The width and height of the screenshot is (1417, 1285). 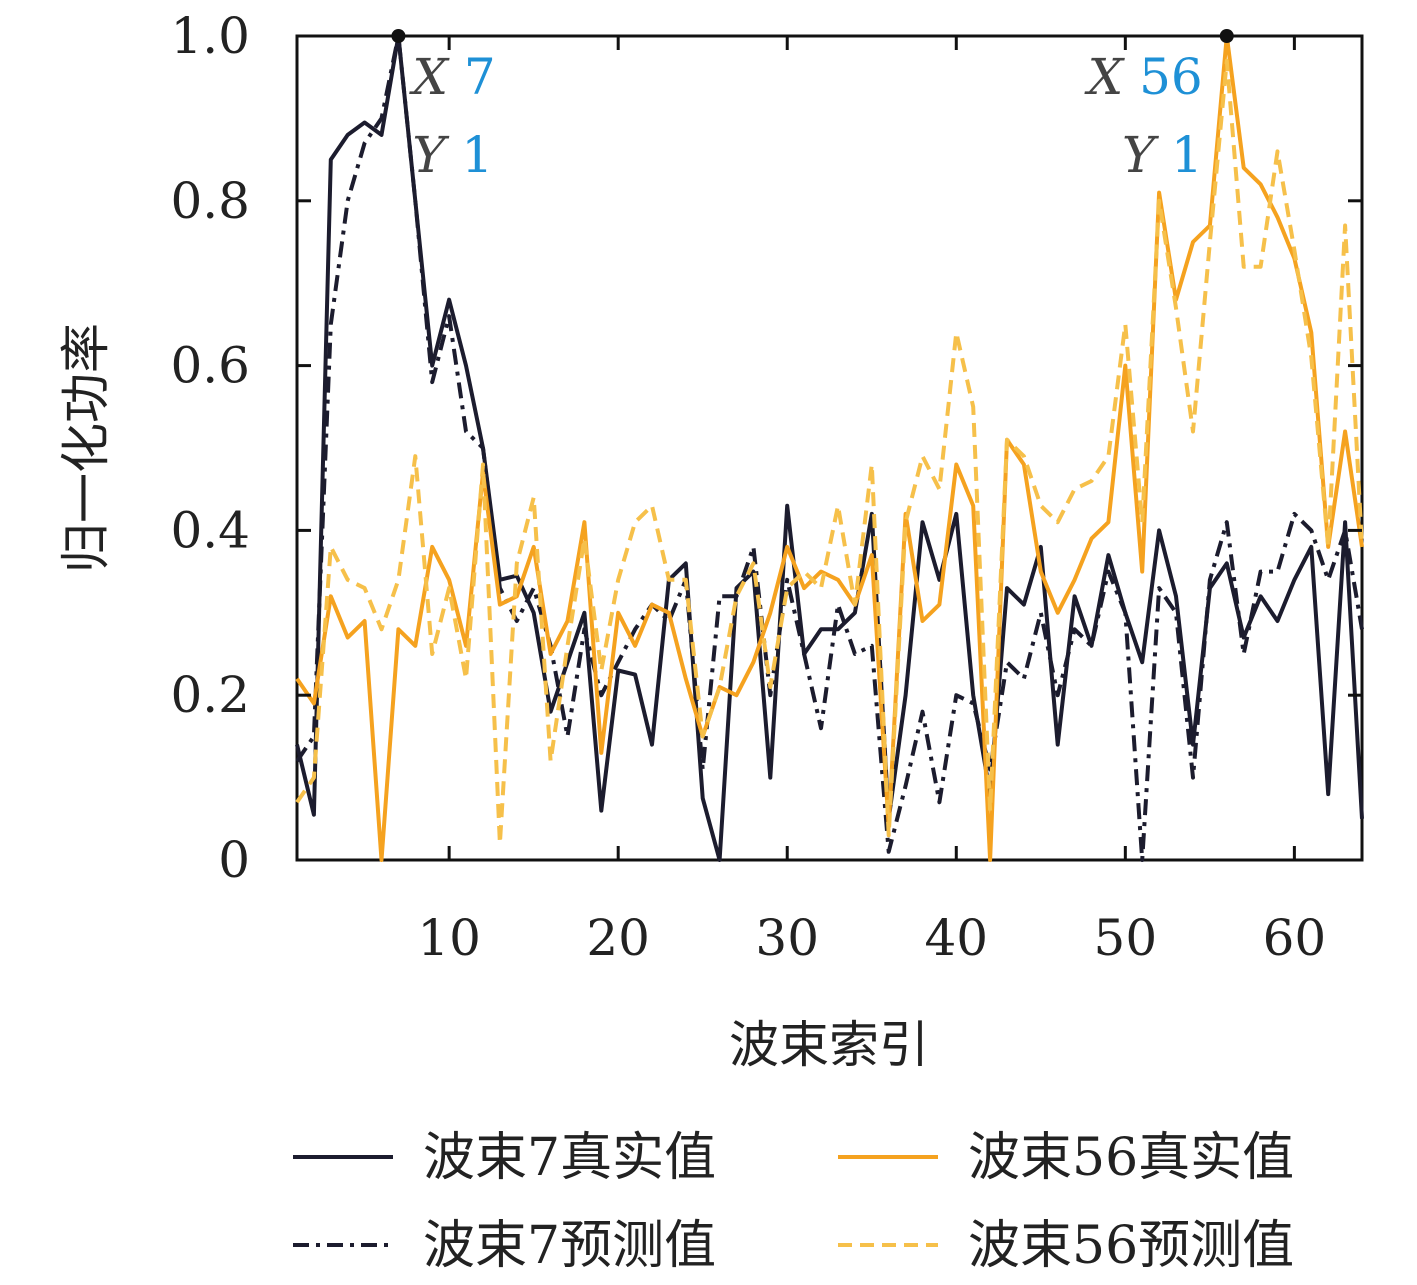 I want to click on datatip-x-line: X 7, so click(x=451, y=77).